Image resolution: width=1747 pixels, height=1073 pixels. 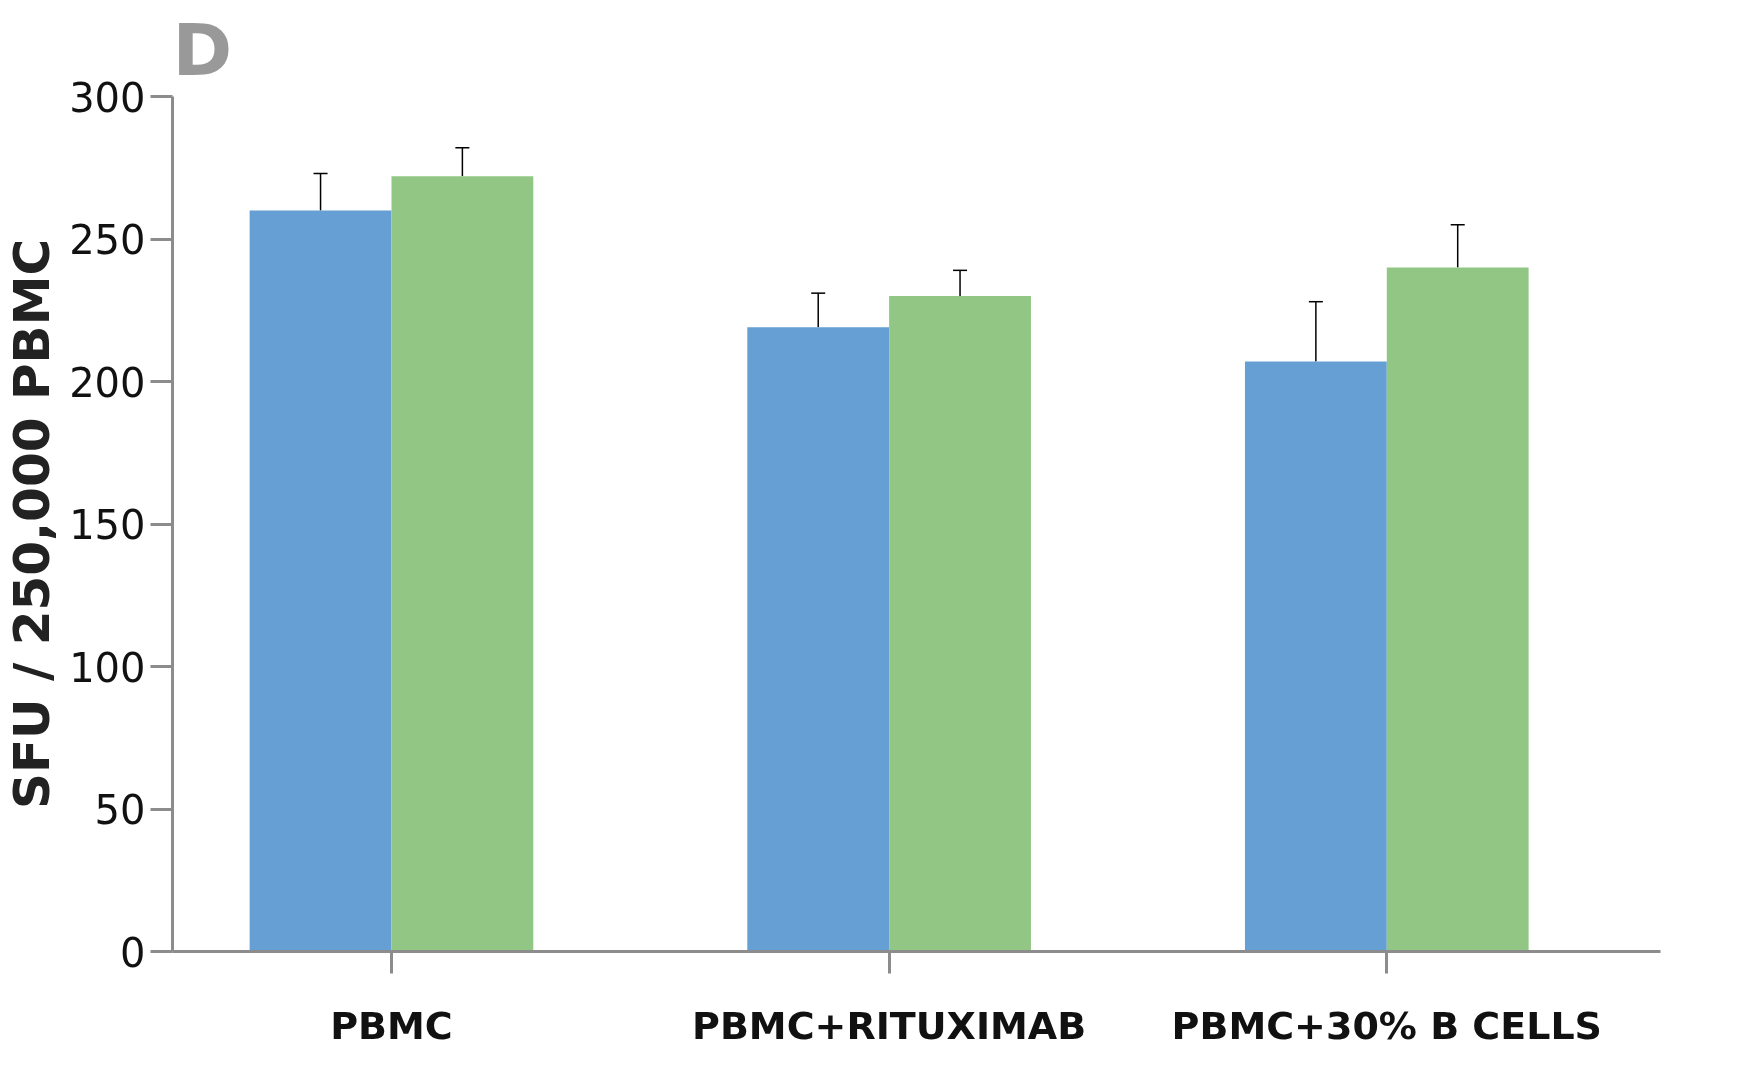 What do you see at coordinates (107, 667) in the screenshot?
I see `y-tick-label: 100` at bounding box center [107, 667].